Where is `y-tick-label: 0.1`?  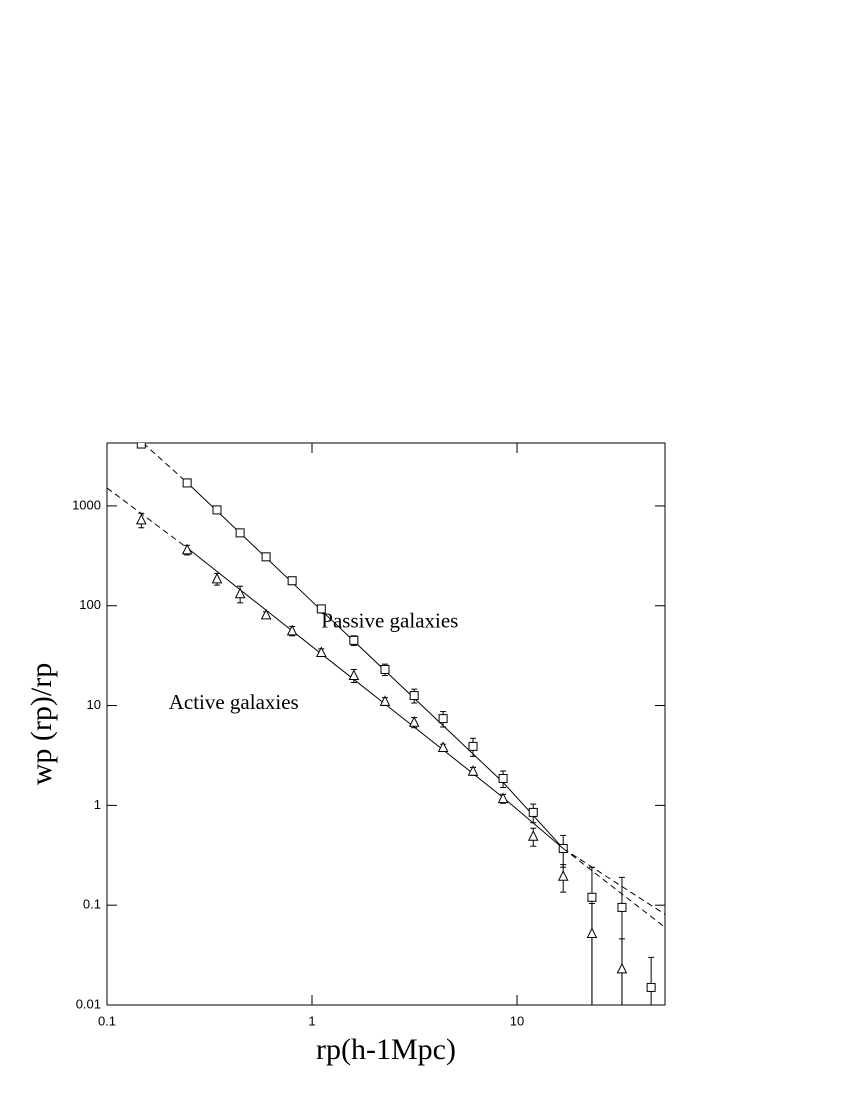 y-tick-label: 0.1 is located at coordinates (92, 904).